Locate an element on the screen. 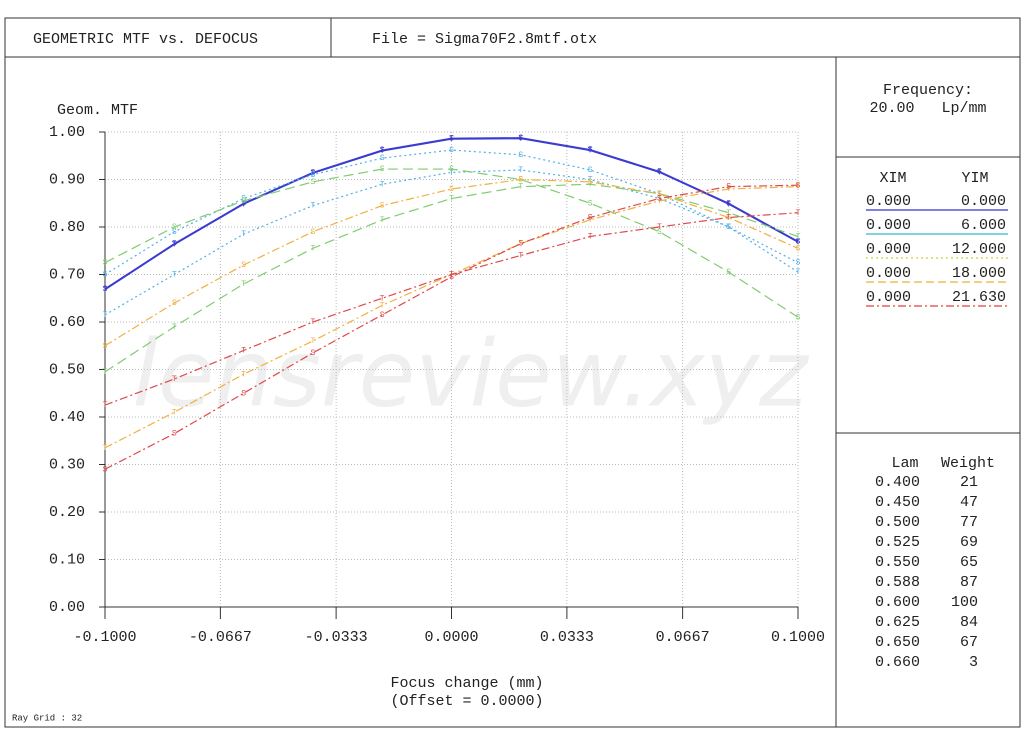 The image size is (1024, 731). x-tick-label: 0.0000 is located at coordinates (451, 637).